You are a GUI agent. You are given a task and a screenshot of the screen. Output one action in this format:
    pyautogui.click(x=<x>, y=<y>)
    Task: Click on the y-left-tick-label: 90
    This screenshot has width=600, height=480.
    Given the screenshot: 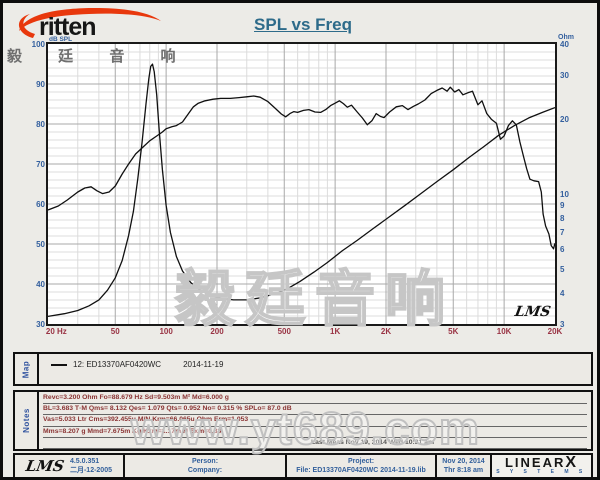 What is the action you would take?
    pyautogui.click(x=40, y=84)
    